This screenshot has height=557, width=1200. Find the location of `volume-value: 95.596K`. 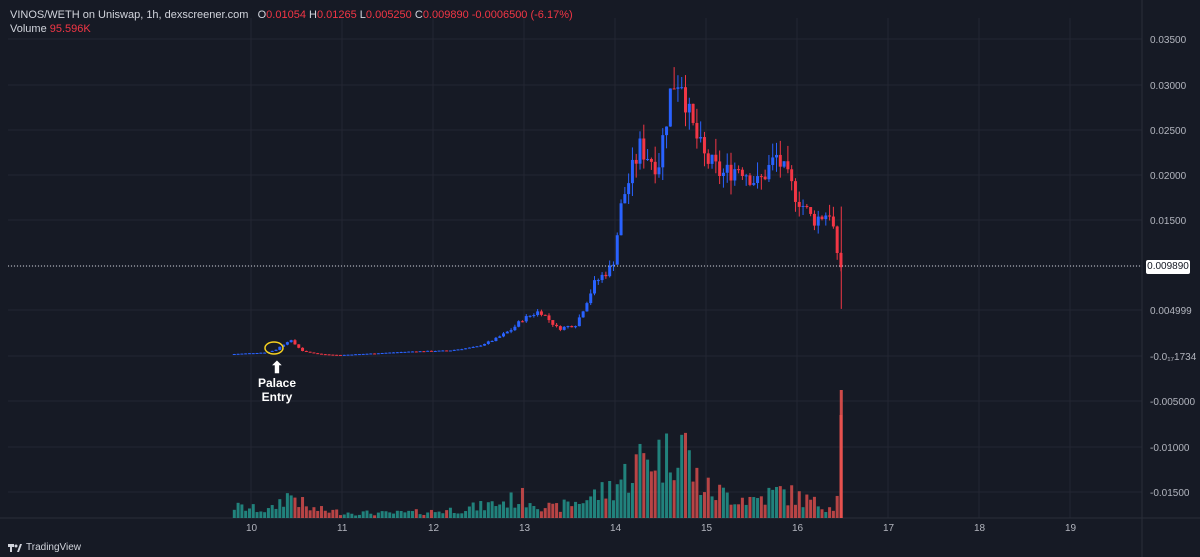

volume-value: 95.596K is located at coordinates (70, 29).